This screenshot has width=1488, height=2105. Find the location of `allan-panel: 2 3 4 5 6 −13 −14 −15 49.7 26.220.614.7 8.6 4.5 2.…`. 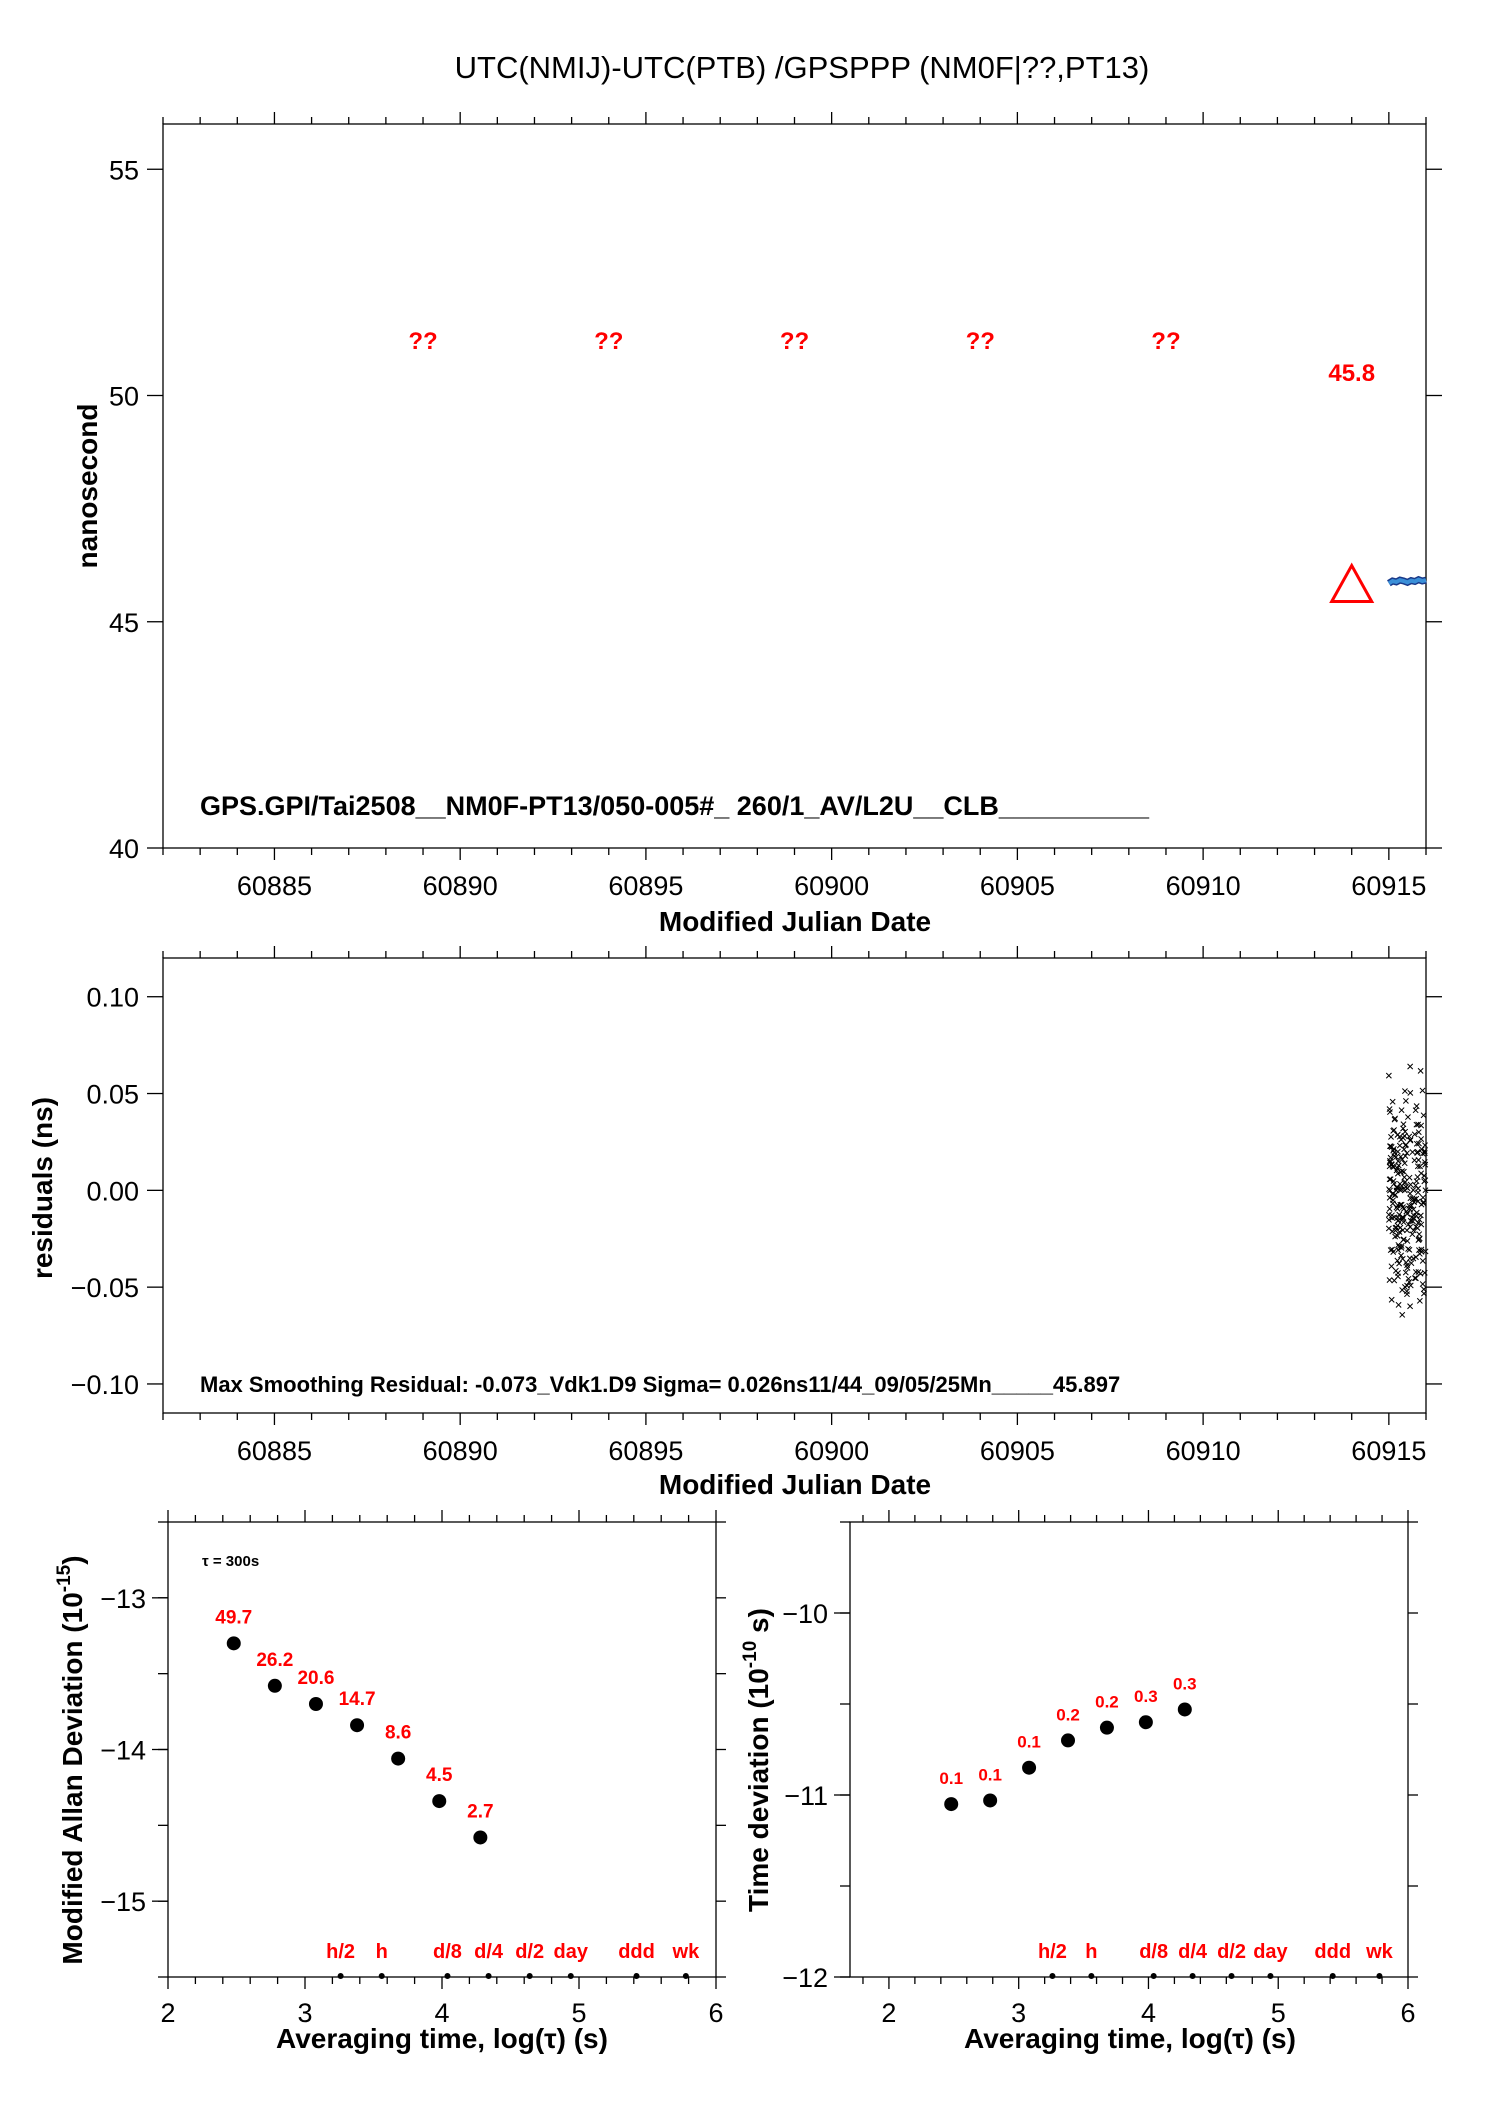

allan-panel: 2 3 4 5 6 −13 −14 −15 49.7 26.220.614.7 8.6 4.5 2.… is located at coordinates (390, 1782).